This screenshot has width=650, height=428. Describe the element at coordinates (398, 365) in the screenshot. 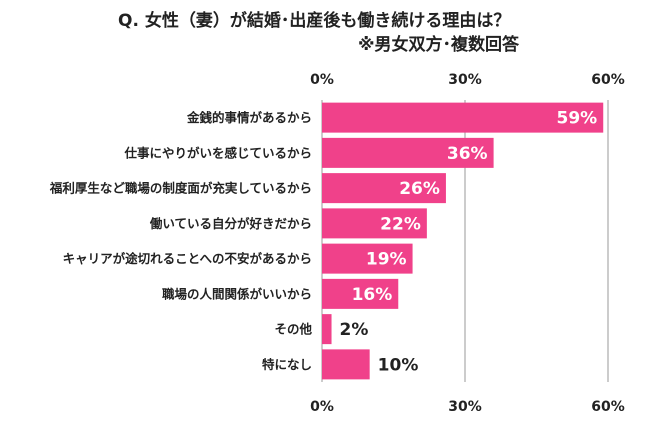

I see `data-label-7: 10%` at that location.